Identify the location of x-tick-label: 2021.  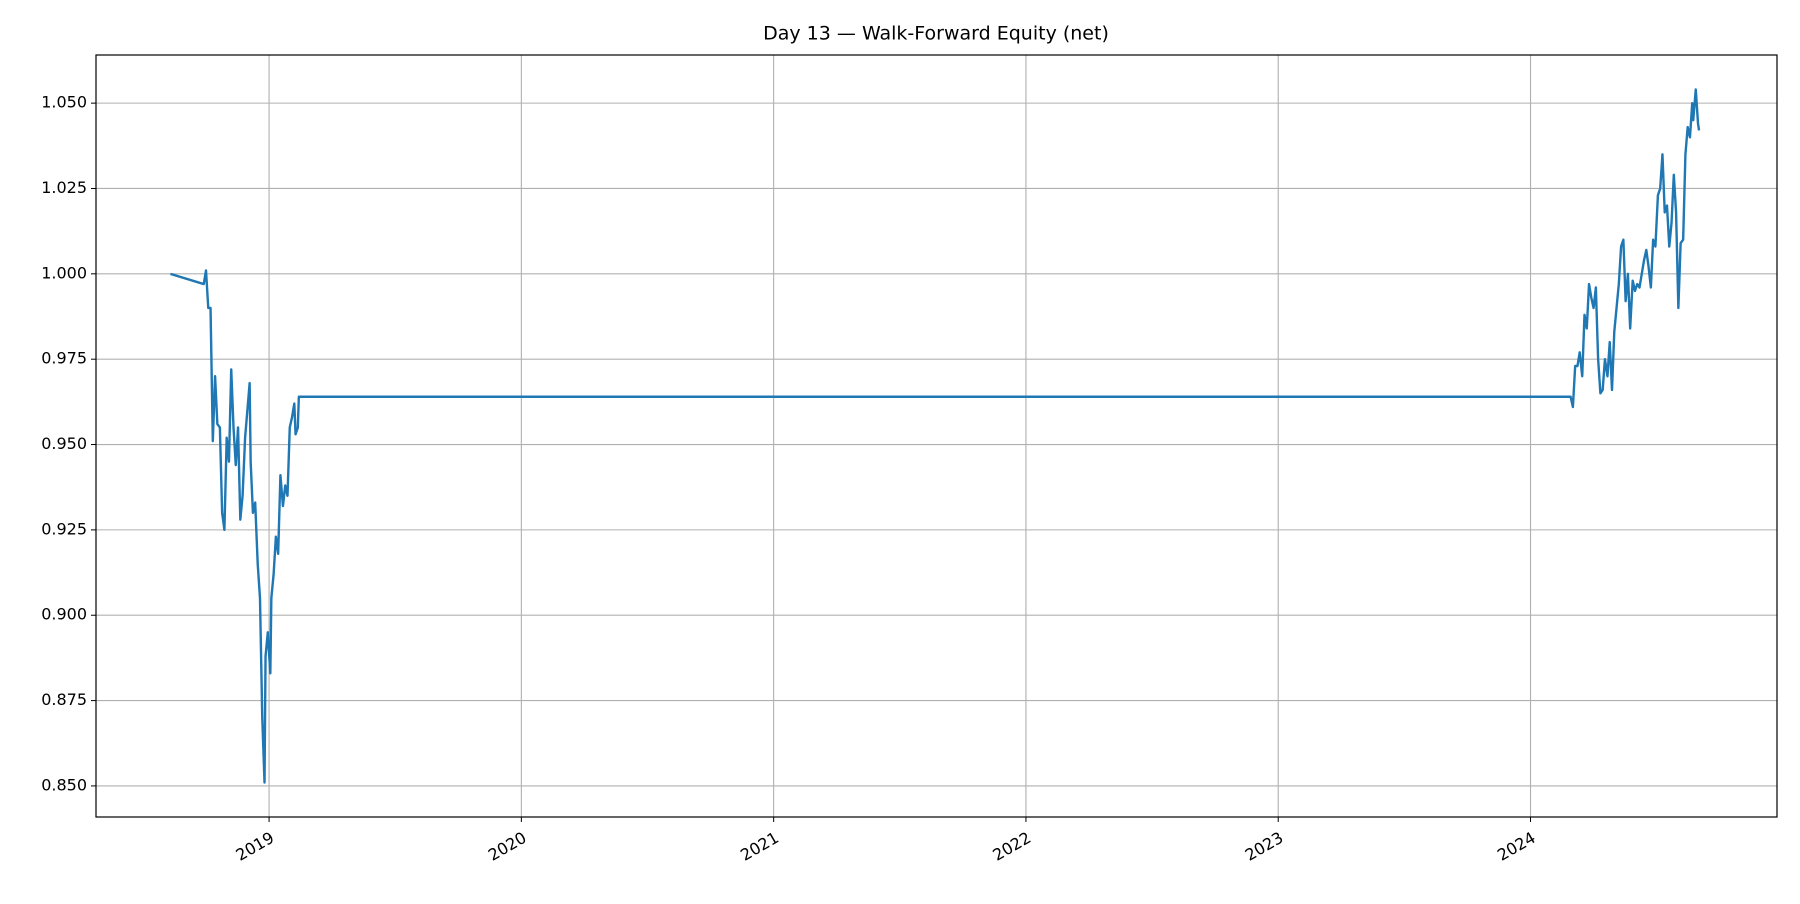
(759, 846).